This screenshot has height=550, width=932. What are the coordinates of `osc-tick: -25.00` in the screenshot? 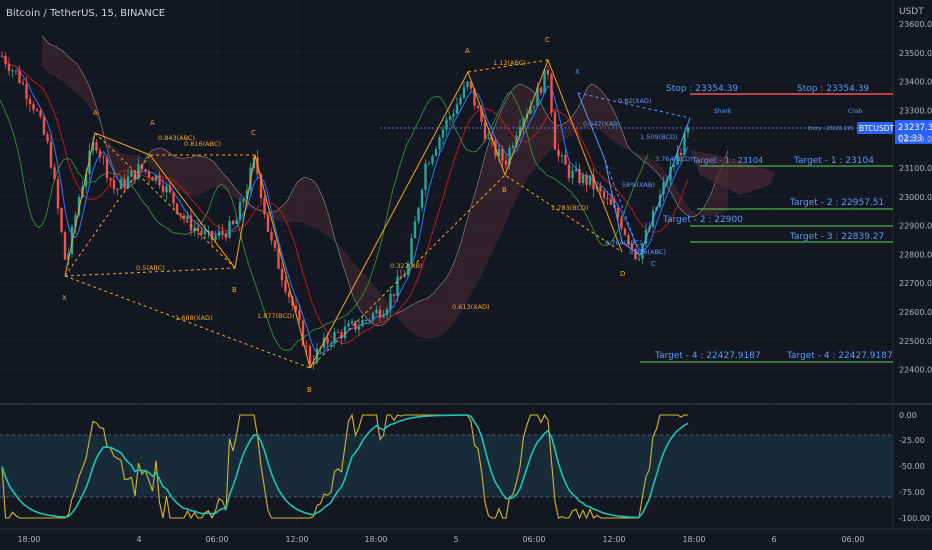 It's located at (912, 440).